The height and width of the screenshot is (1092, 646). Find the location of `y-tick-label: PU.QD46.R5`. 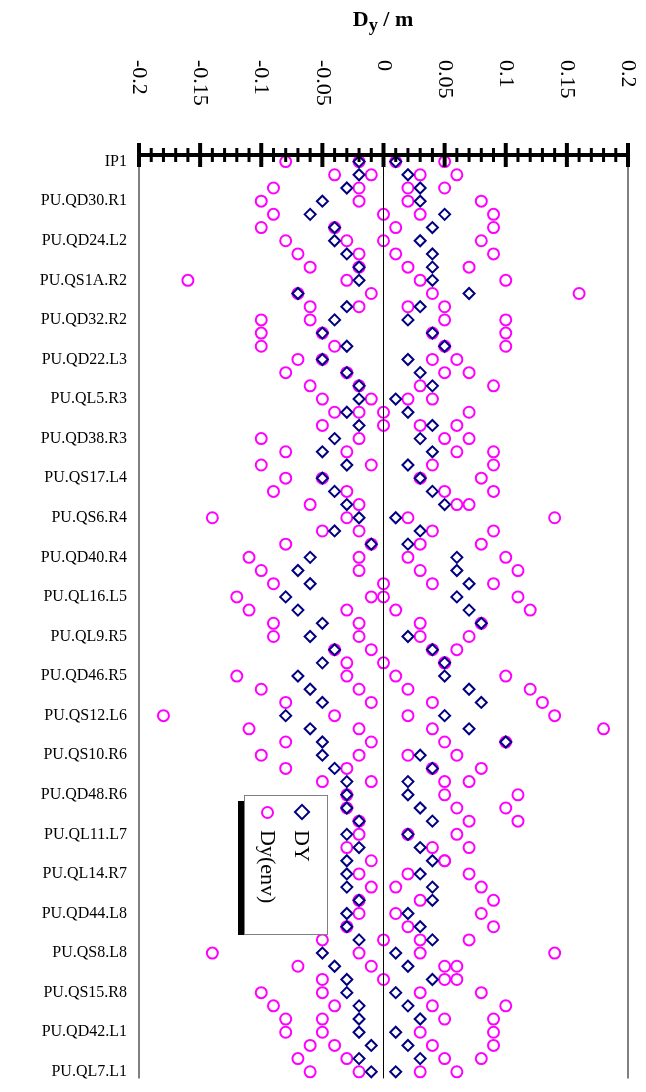

y-tick-label: PU.QD46.R5 is located at coordinates (83, 675).